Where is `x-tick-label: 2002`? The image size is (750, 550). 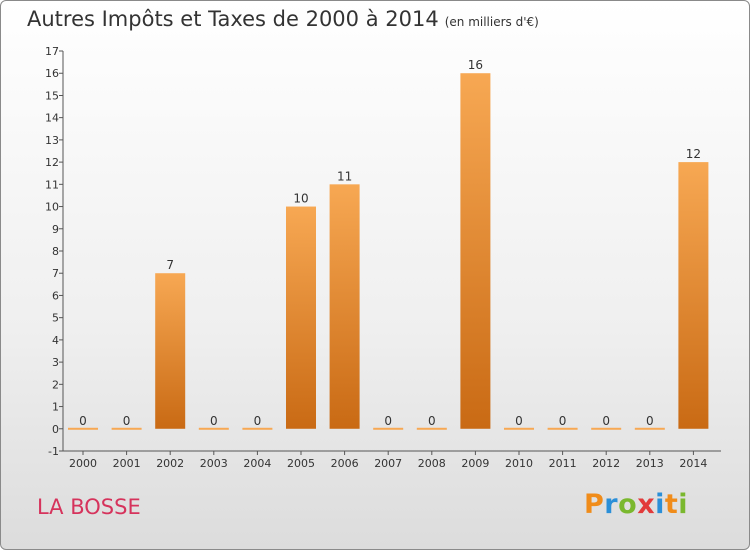
x-tick-label: 2002 is located at coordinates (170, 463).